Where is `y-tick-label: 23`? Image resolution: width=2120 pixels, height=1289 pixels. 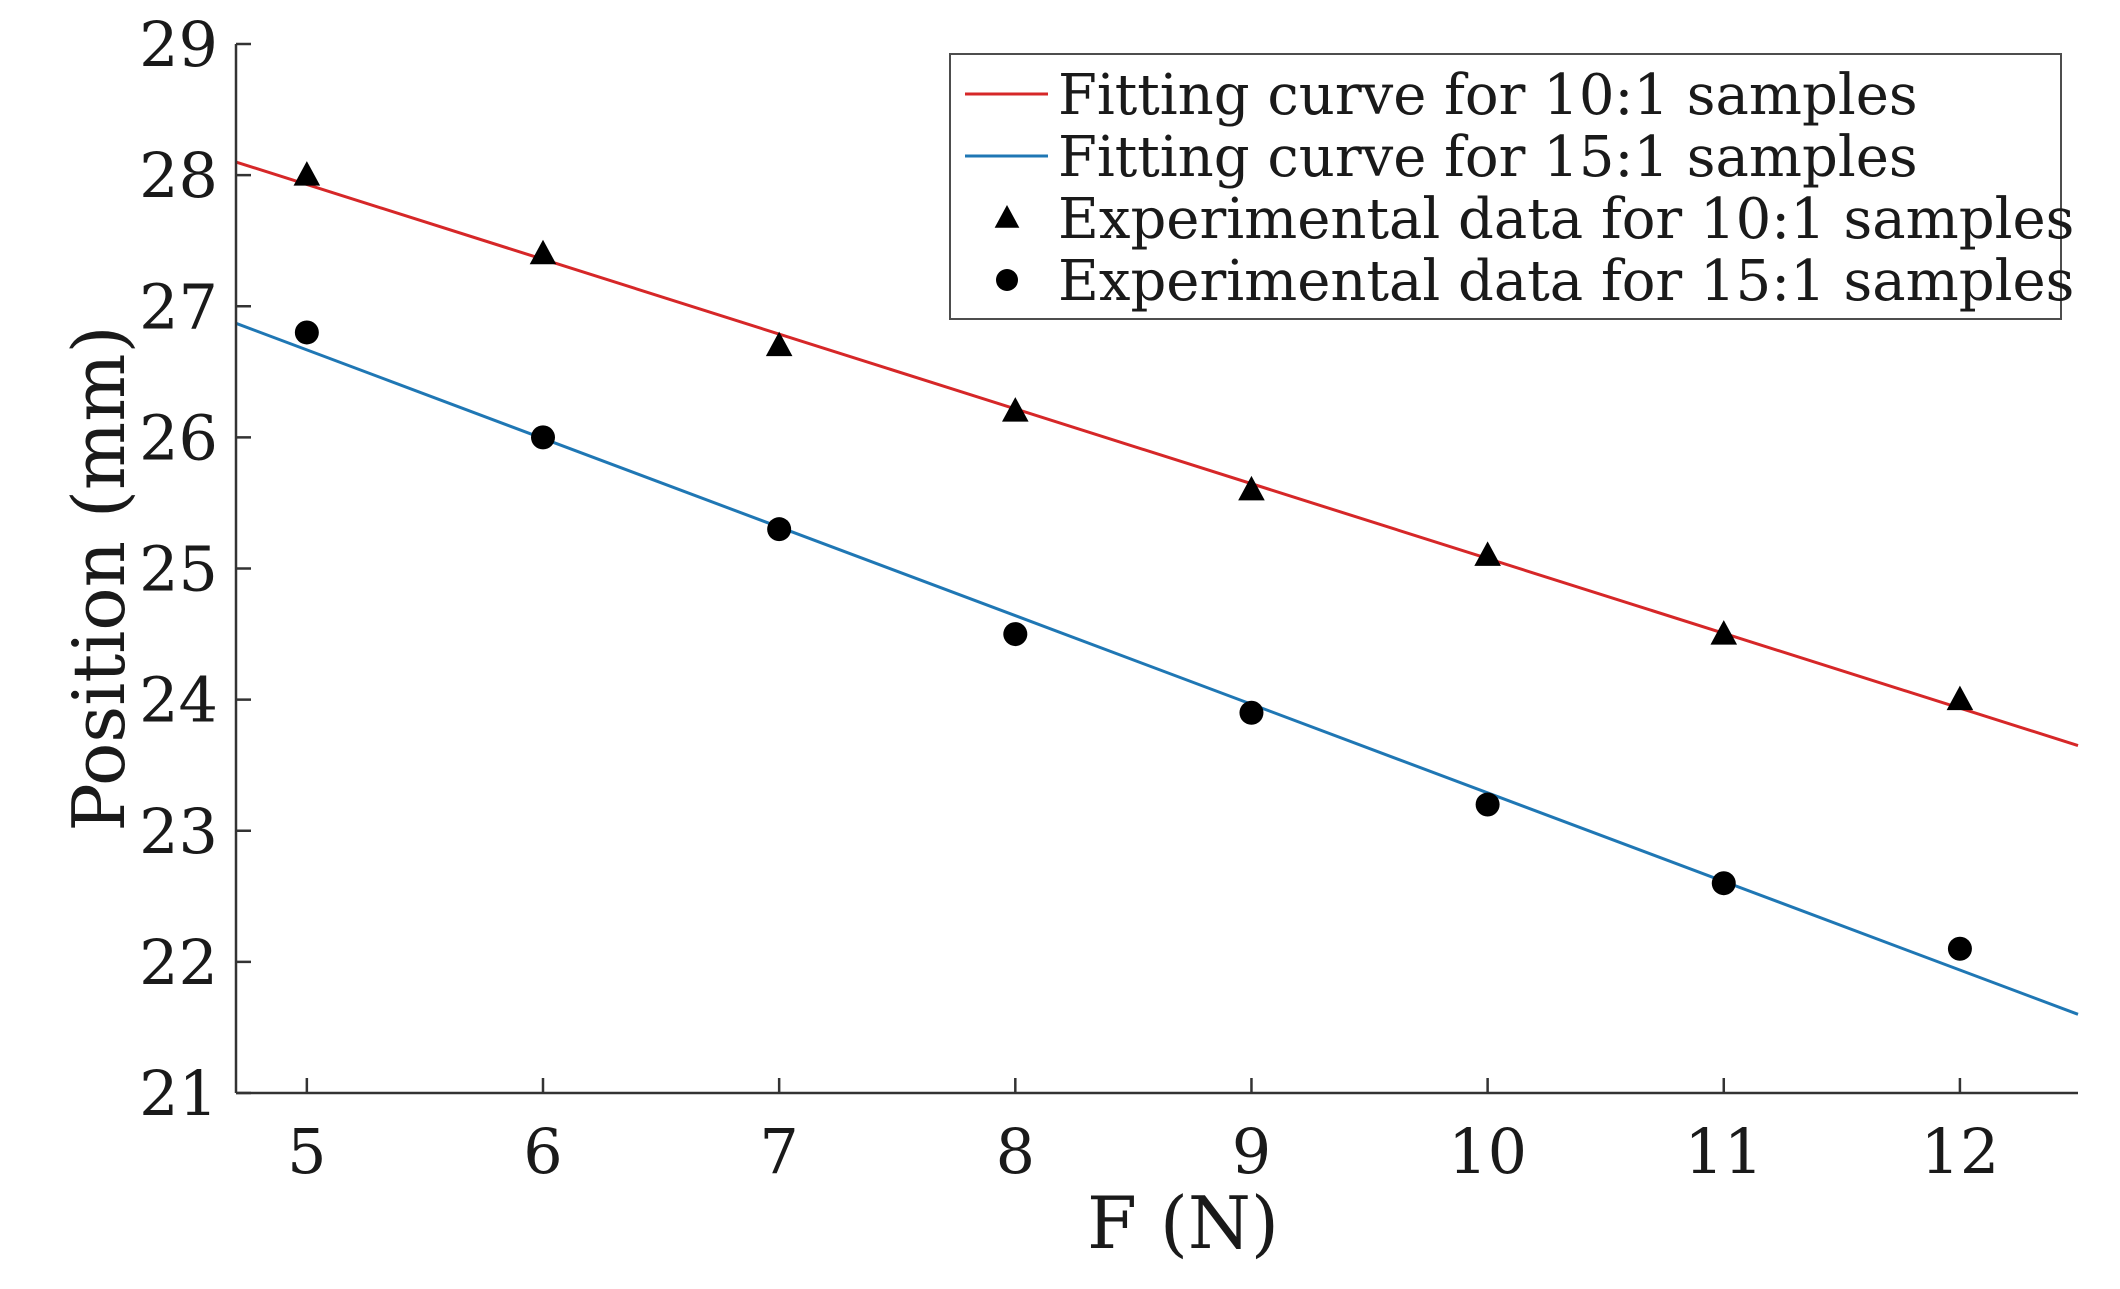
y-tick-label: 23 is located at coordinates (178, 831).